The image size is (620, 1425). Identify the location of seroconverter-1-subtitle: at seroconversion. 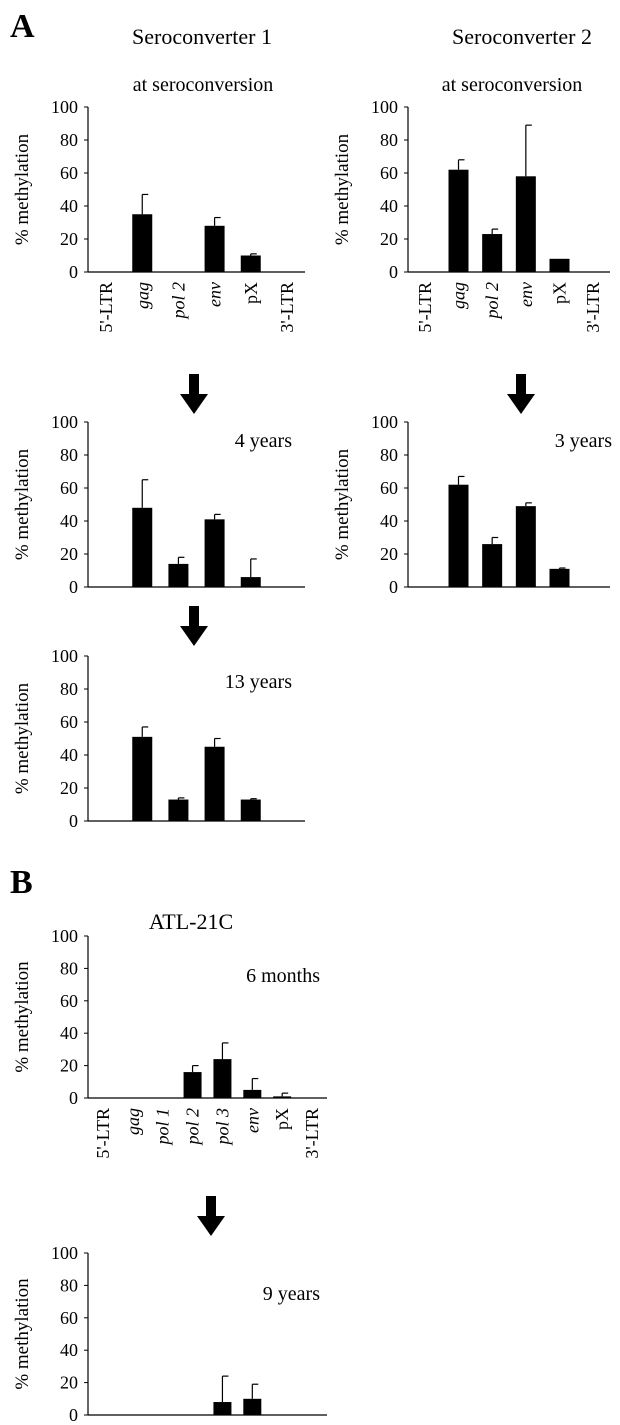
(203, 85).